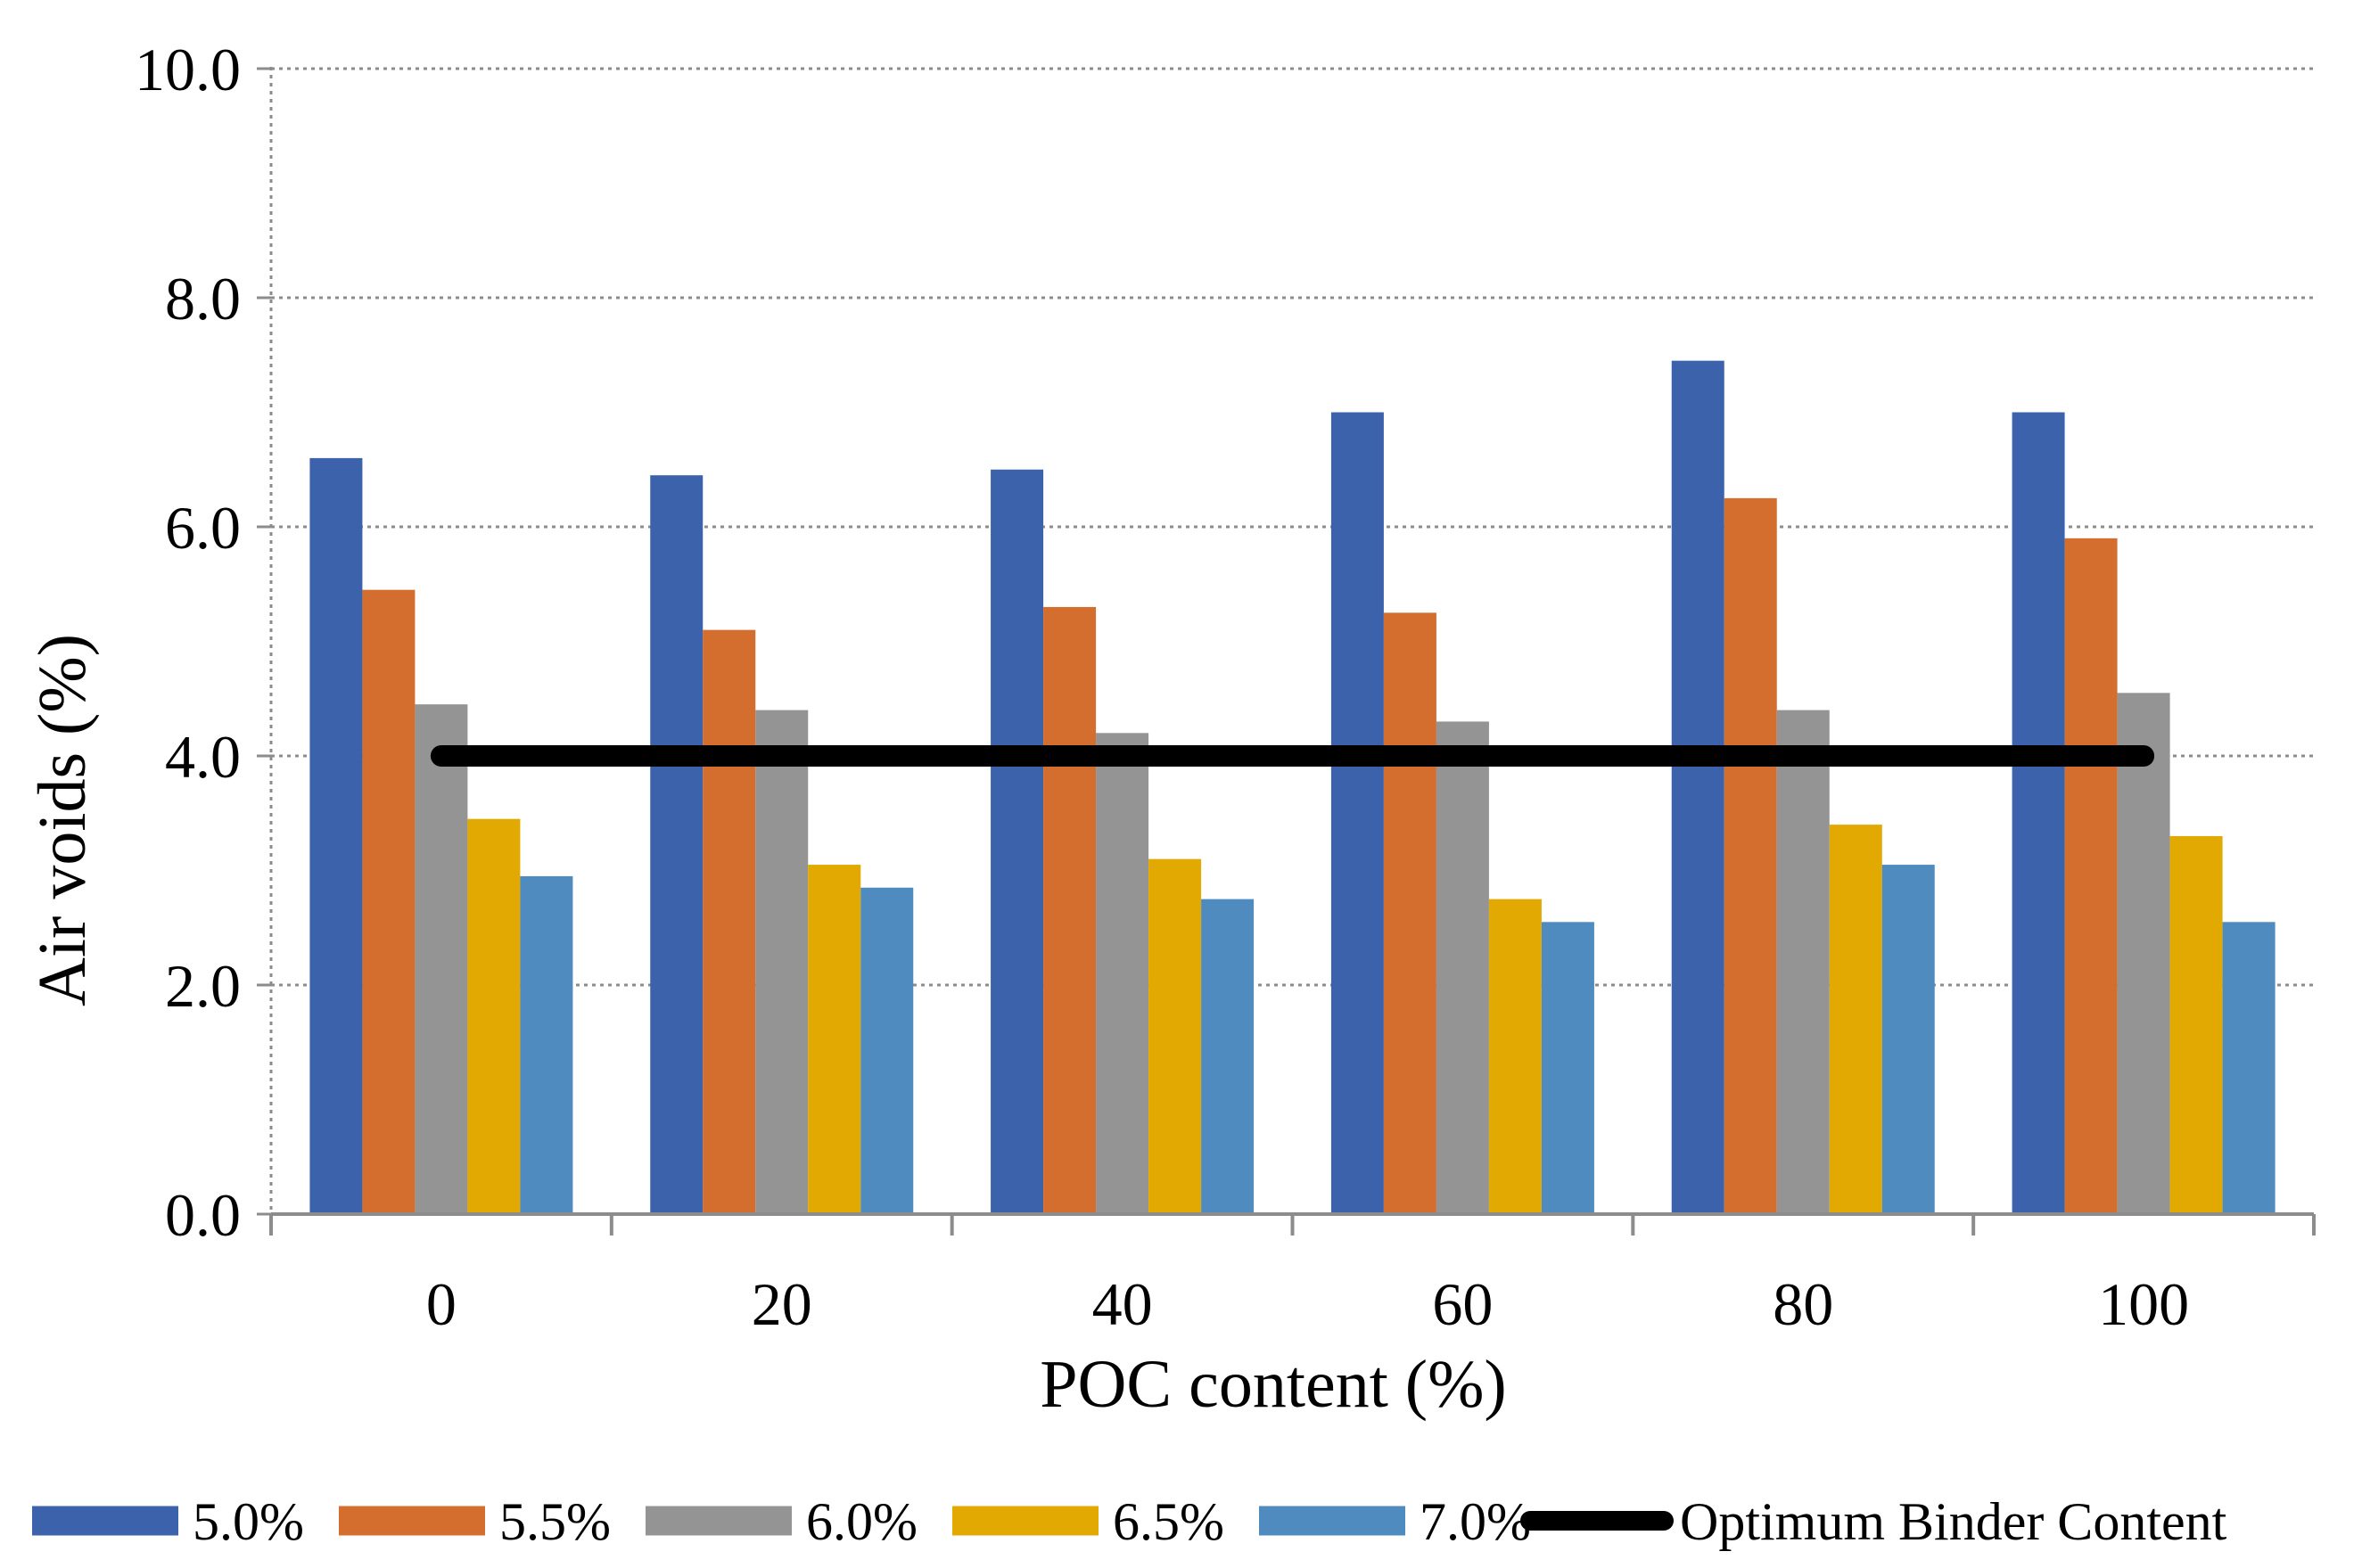 The width and height of the screenshot is (2362, 1568). Describe the element at coordinates (1307, 1304) in the screenshot. I see `x-tick-labels: 0 20 40 60 80 100` at that location.